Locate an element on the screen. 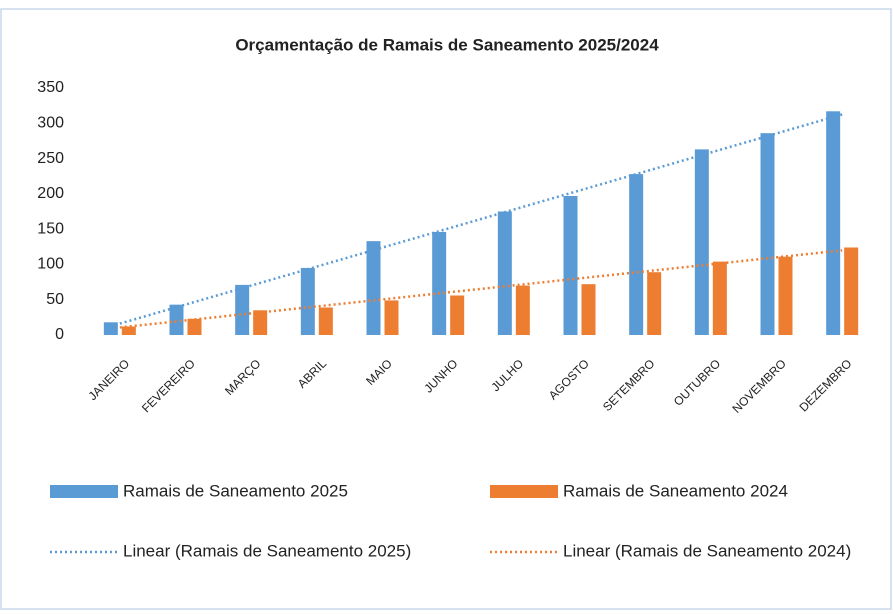  legend-label: Linear (Ramais de Saneamento 2025) is located at coordinates (267, 550).